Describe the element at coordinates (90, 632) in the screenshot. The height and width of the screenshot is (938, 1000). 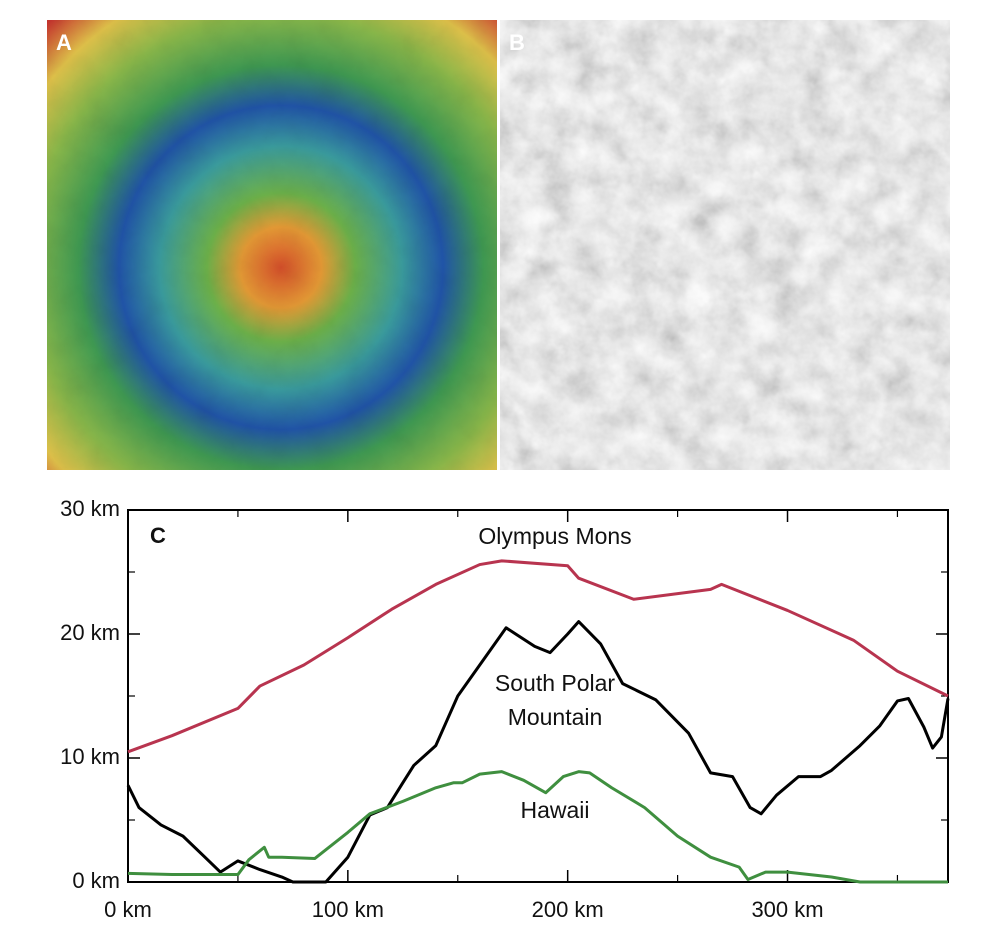
I see `y-tick-label: 20 km` at that location.